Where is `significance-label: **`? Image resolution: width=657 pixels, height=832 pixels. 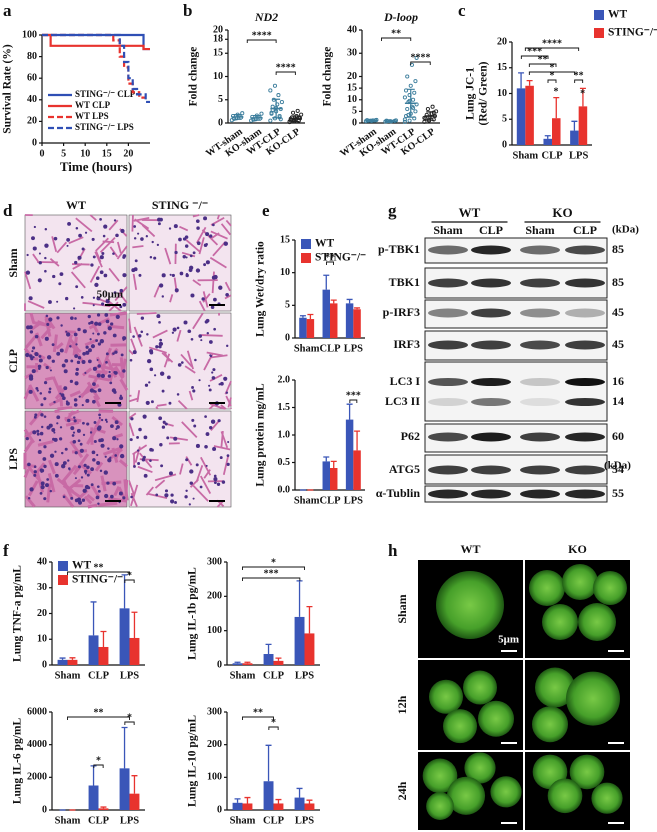
significance-label: ** is located at coordinates (396, 33).